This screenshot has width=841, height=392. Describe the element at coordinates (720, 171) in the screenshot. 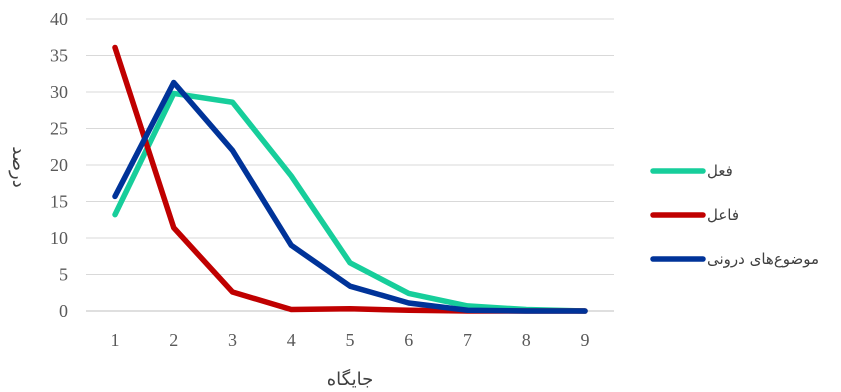

I see `legend-label: فعل` at that location.